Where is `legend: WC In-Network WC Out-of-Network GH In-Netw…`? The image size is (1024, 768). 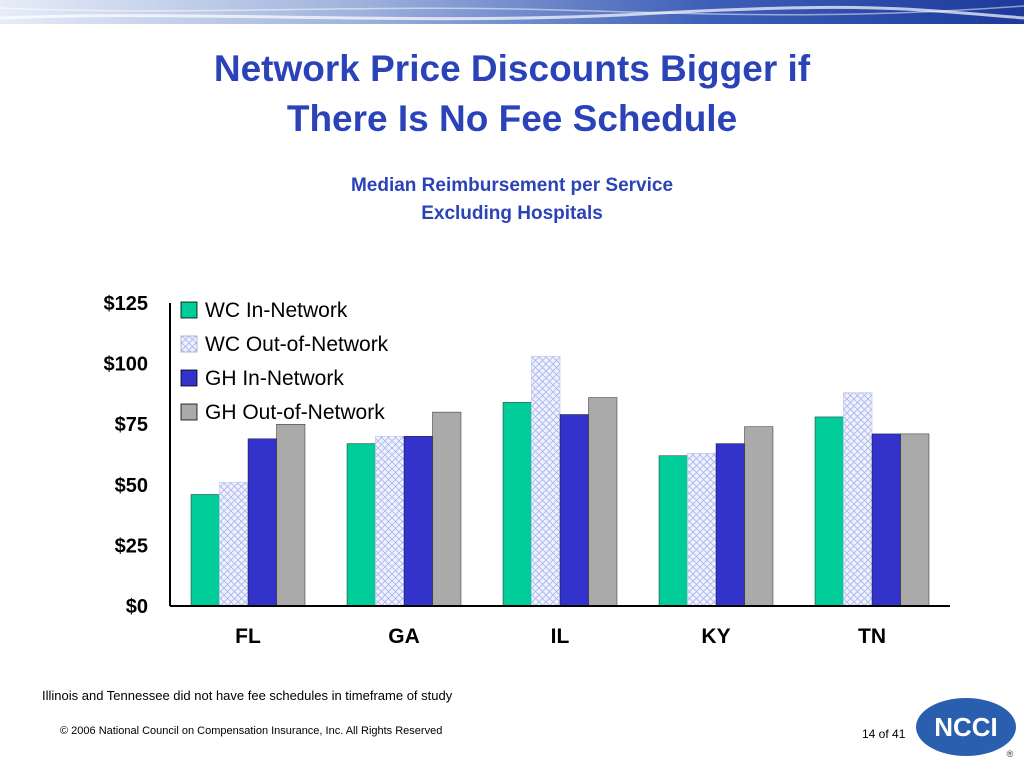
legend: WC In-Network WC Out-of-Network GH In-Netw… is located at coordinates (284, 361).